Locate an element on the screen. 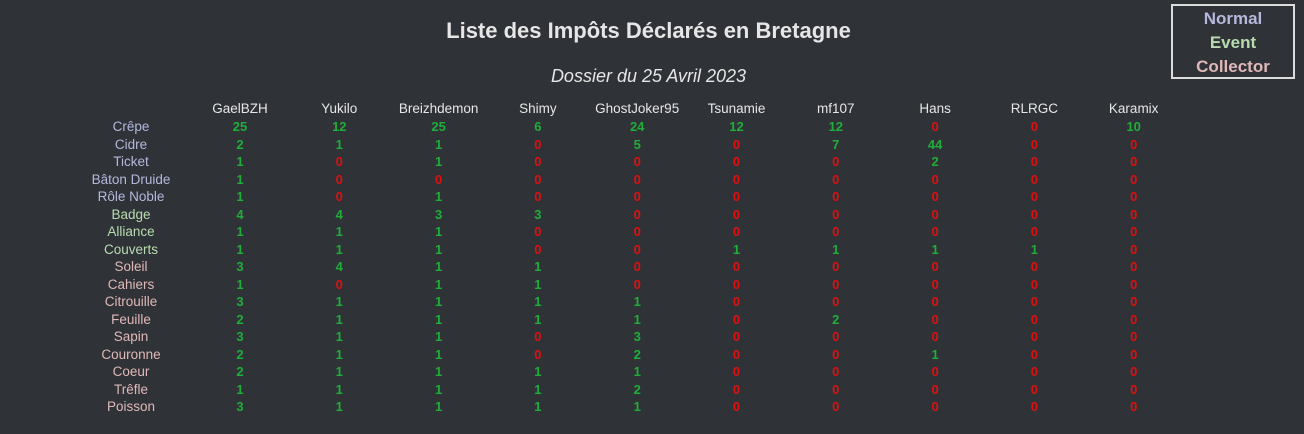  row-label: Alliance is located at coordinates (131, 231).